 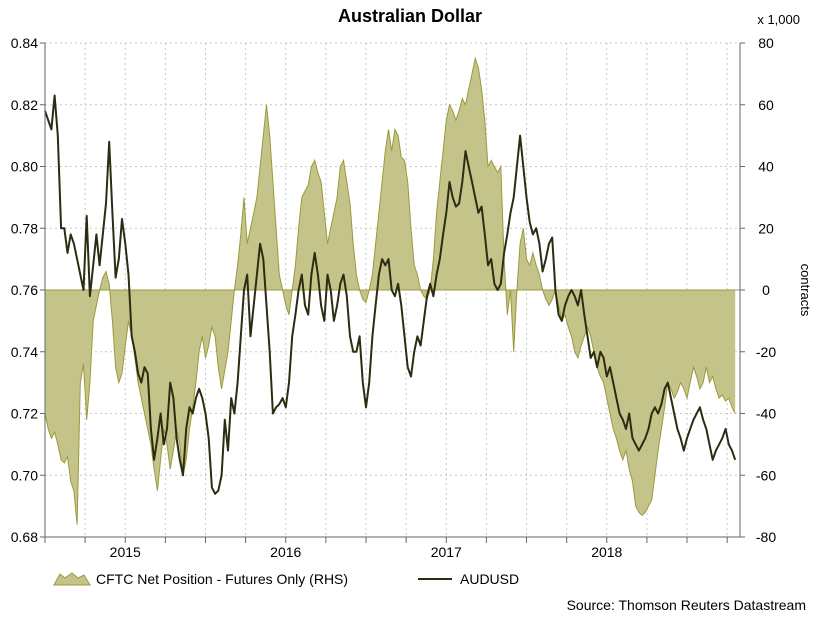 I want to click on left-tick-label: 0.84, so click(x=24, y=43).